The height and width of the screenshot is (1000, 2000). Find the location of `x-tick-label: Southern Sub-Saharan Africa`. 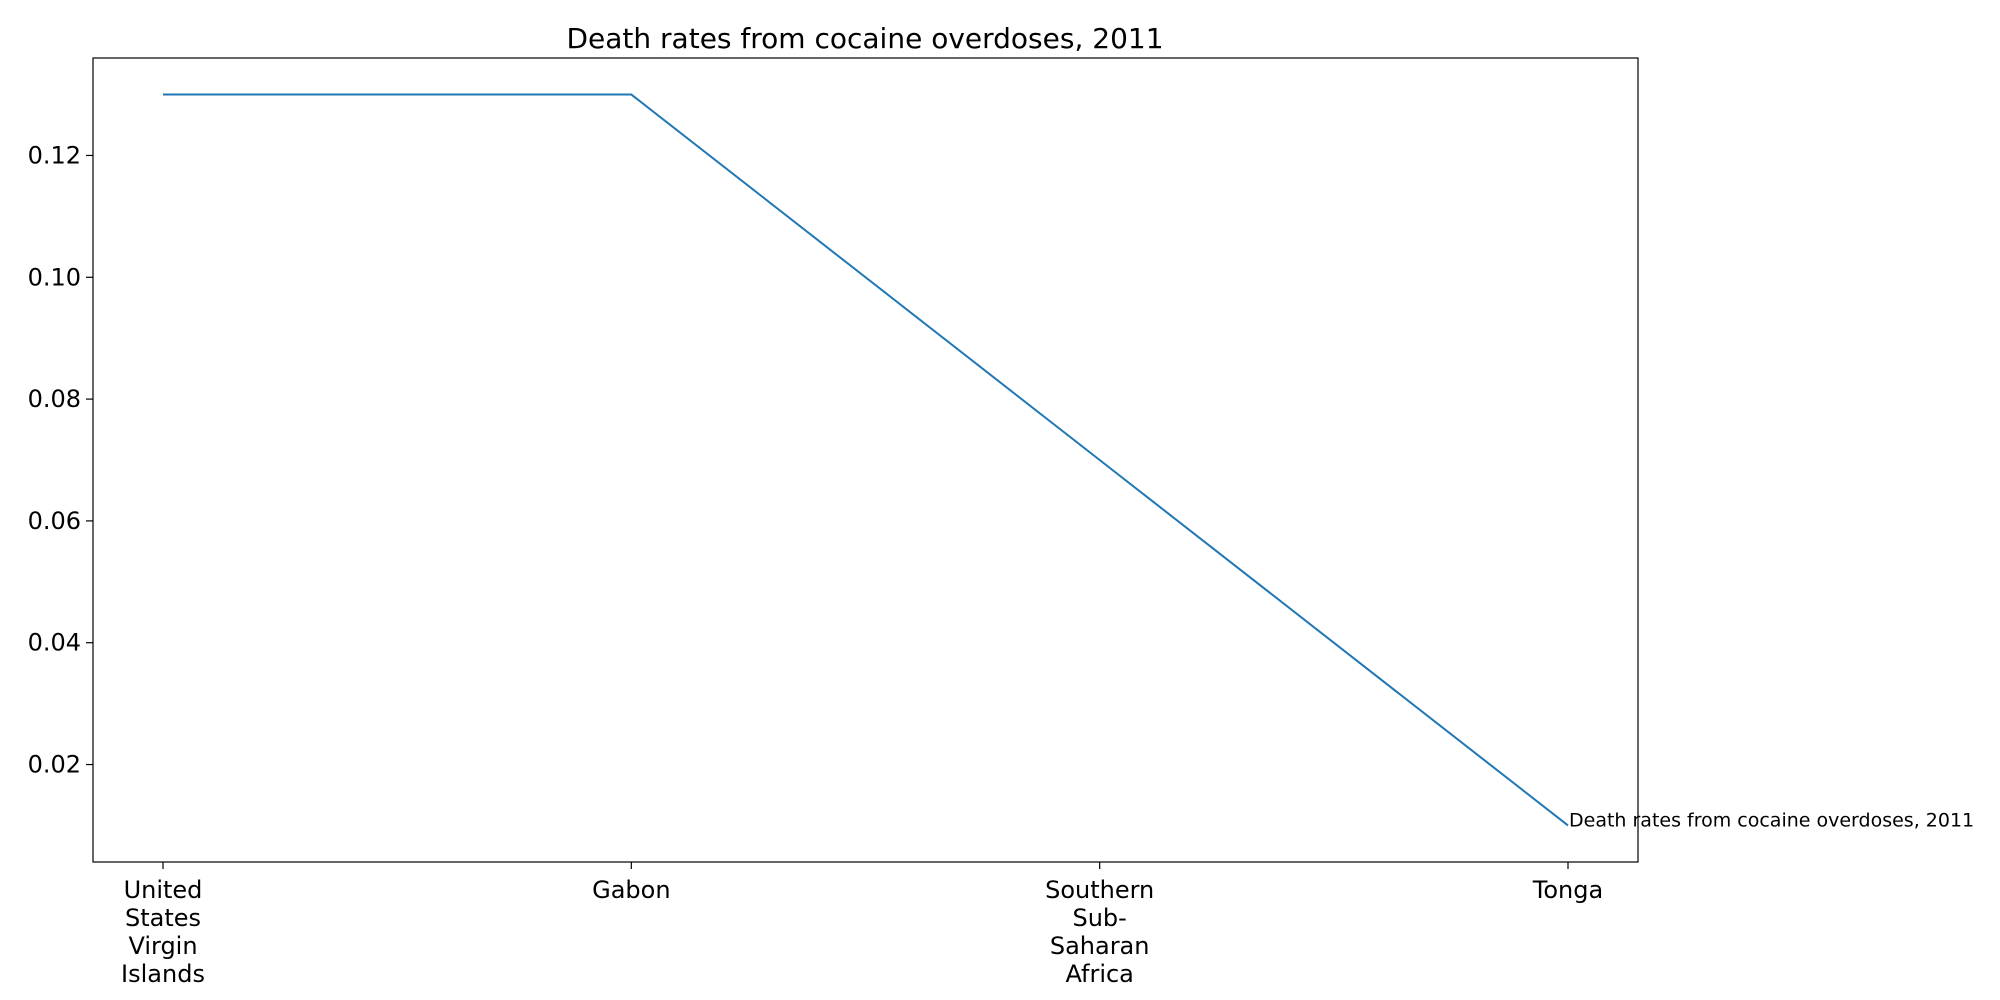

x-tick-label: Southern Sub-Saharan Africa is located at coordinates (1099, 932).